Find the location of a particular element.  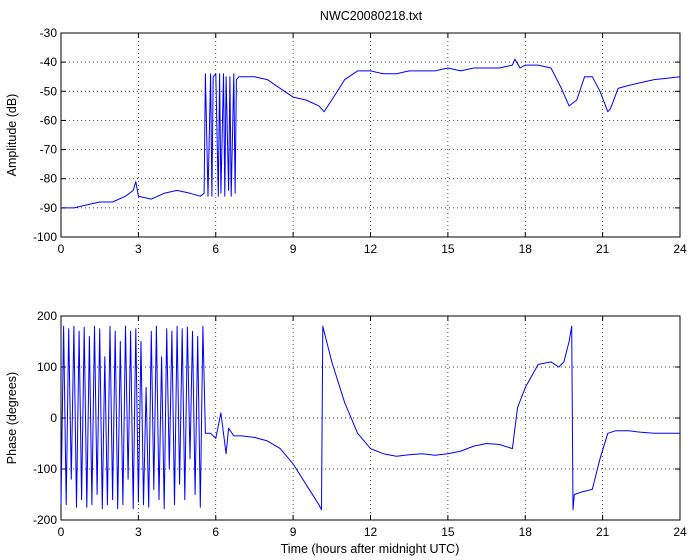

amplitude-y-tick-label: -70 is located at coordinates (49, 150).